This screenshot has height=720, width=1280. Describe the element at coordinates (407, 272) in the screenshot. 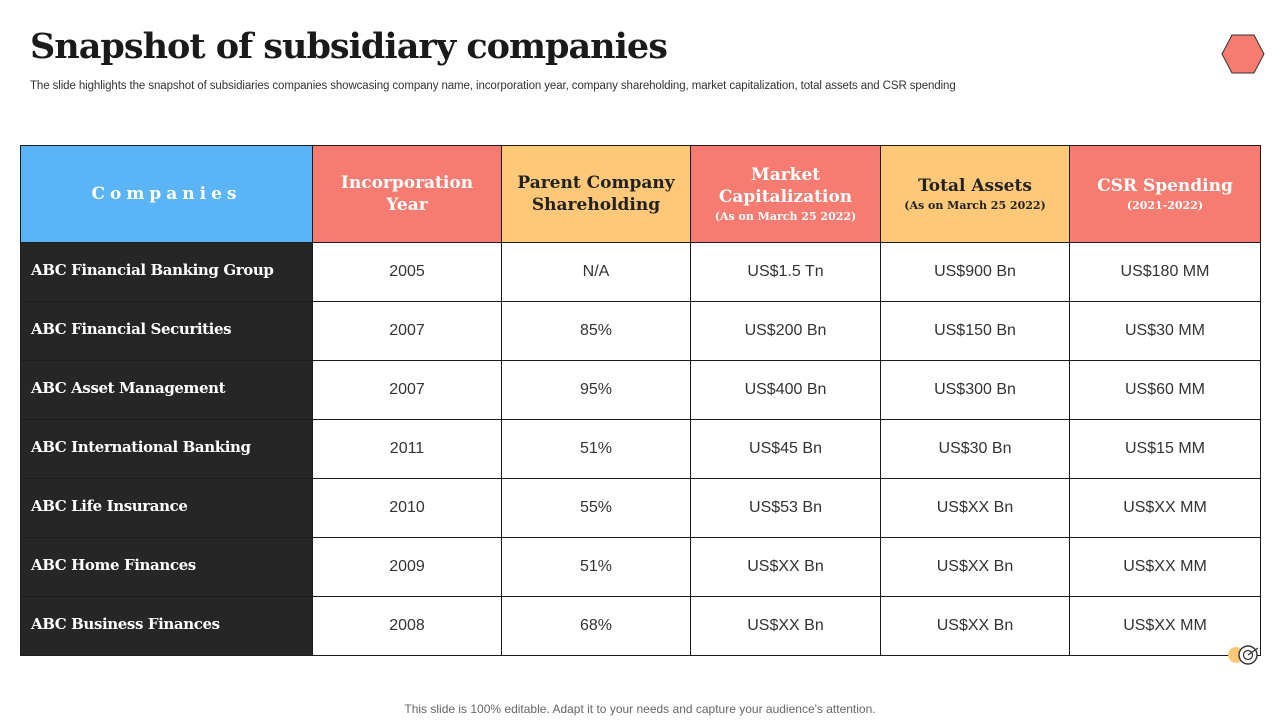

I see `incorporation-year: 2005` at that location.